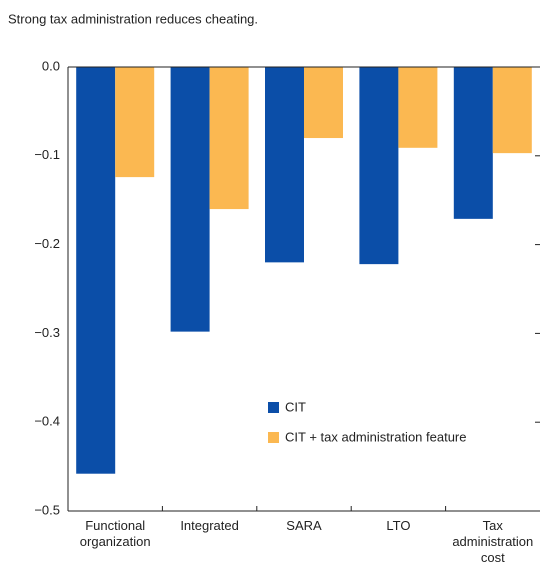 The height and width of the screenshot is (581, 542). I want to click on y-tick-label: −0.5, so click(47, 509).